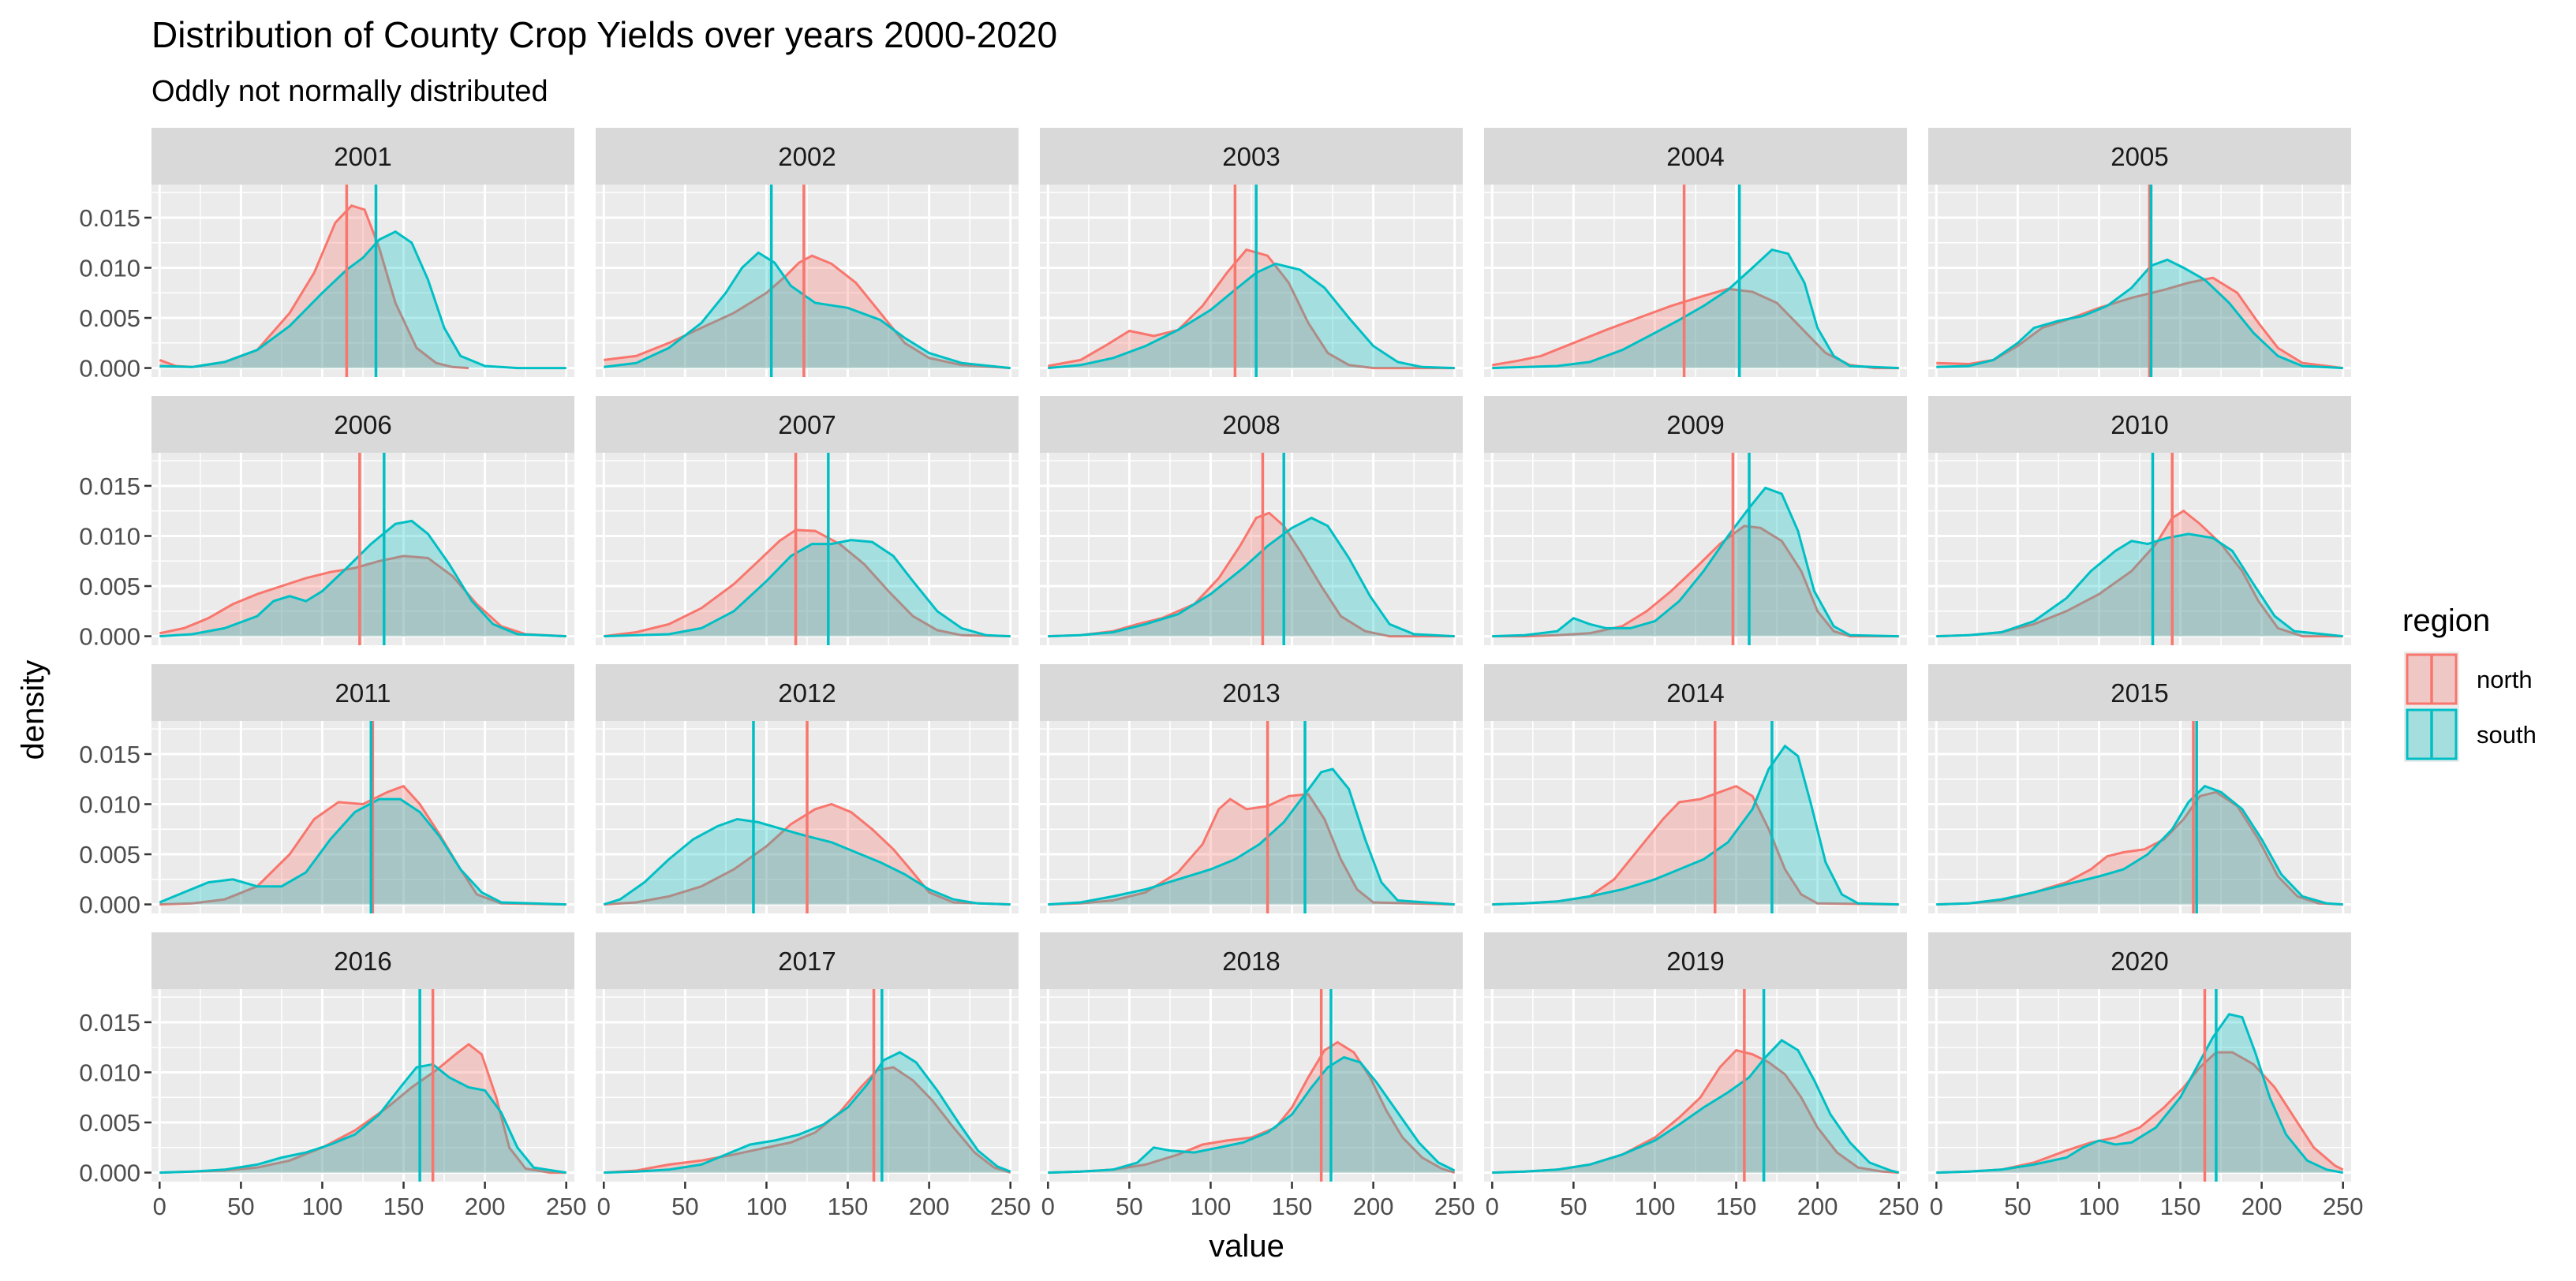 The image size is (2576, 1281). What do you see at coordinates (1246, 1247) in the screenshot?
I see `x-axis-label: value` at bounding box center [1246, 1247].